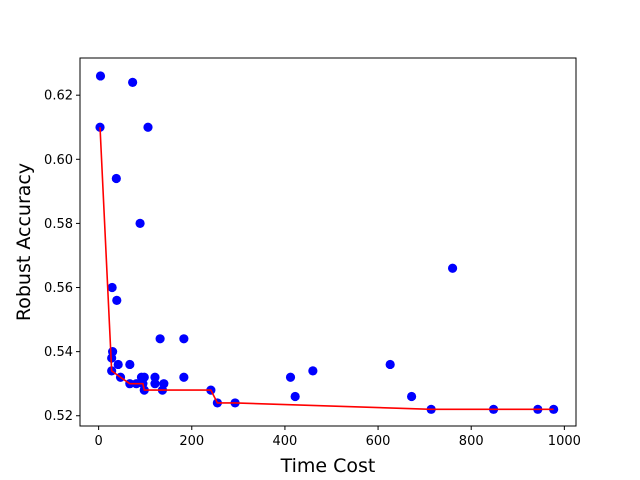  I want to click on y-tick-label: 0.62, so click(58, 96).